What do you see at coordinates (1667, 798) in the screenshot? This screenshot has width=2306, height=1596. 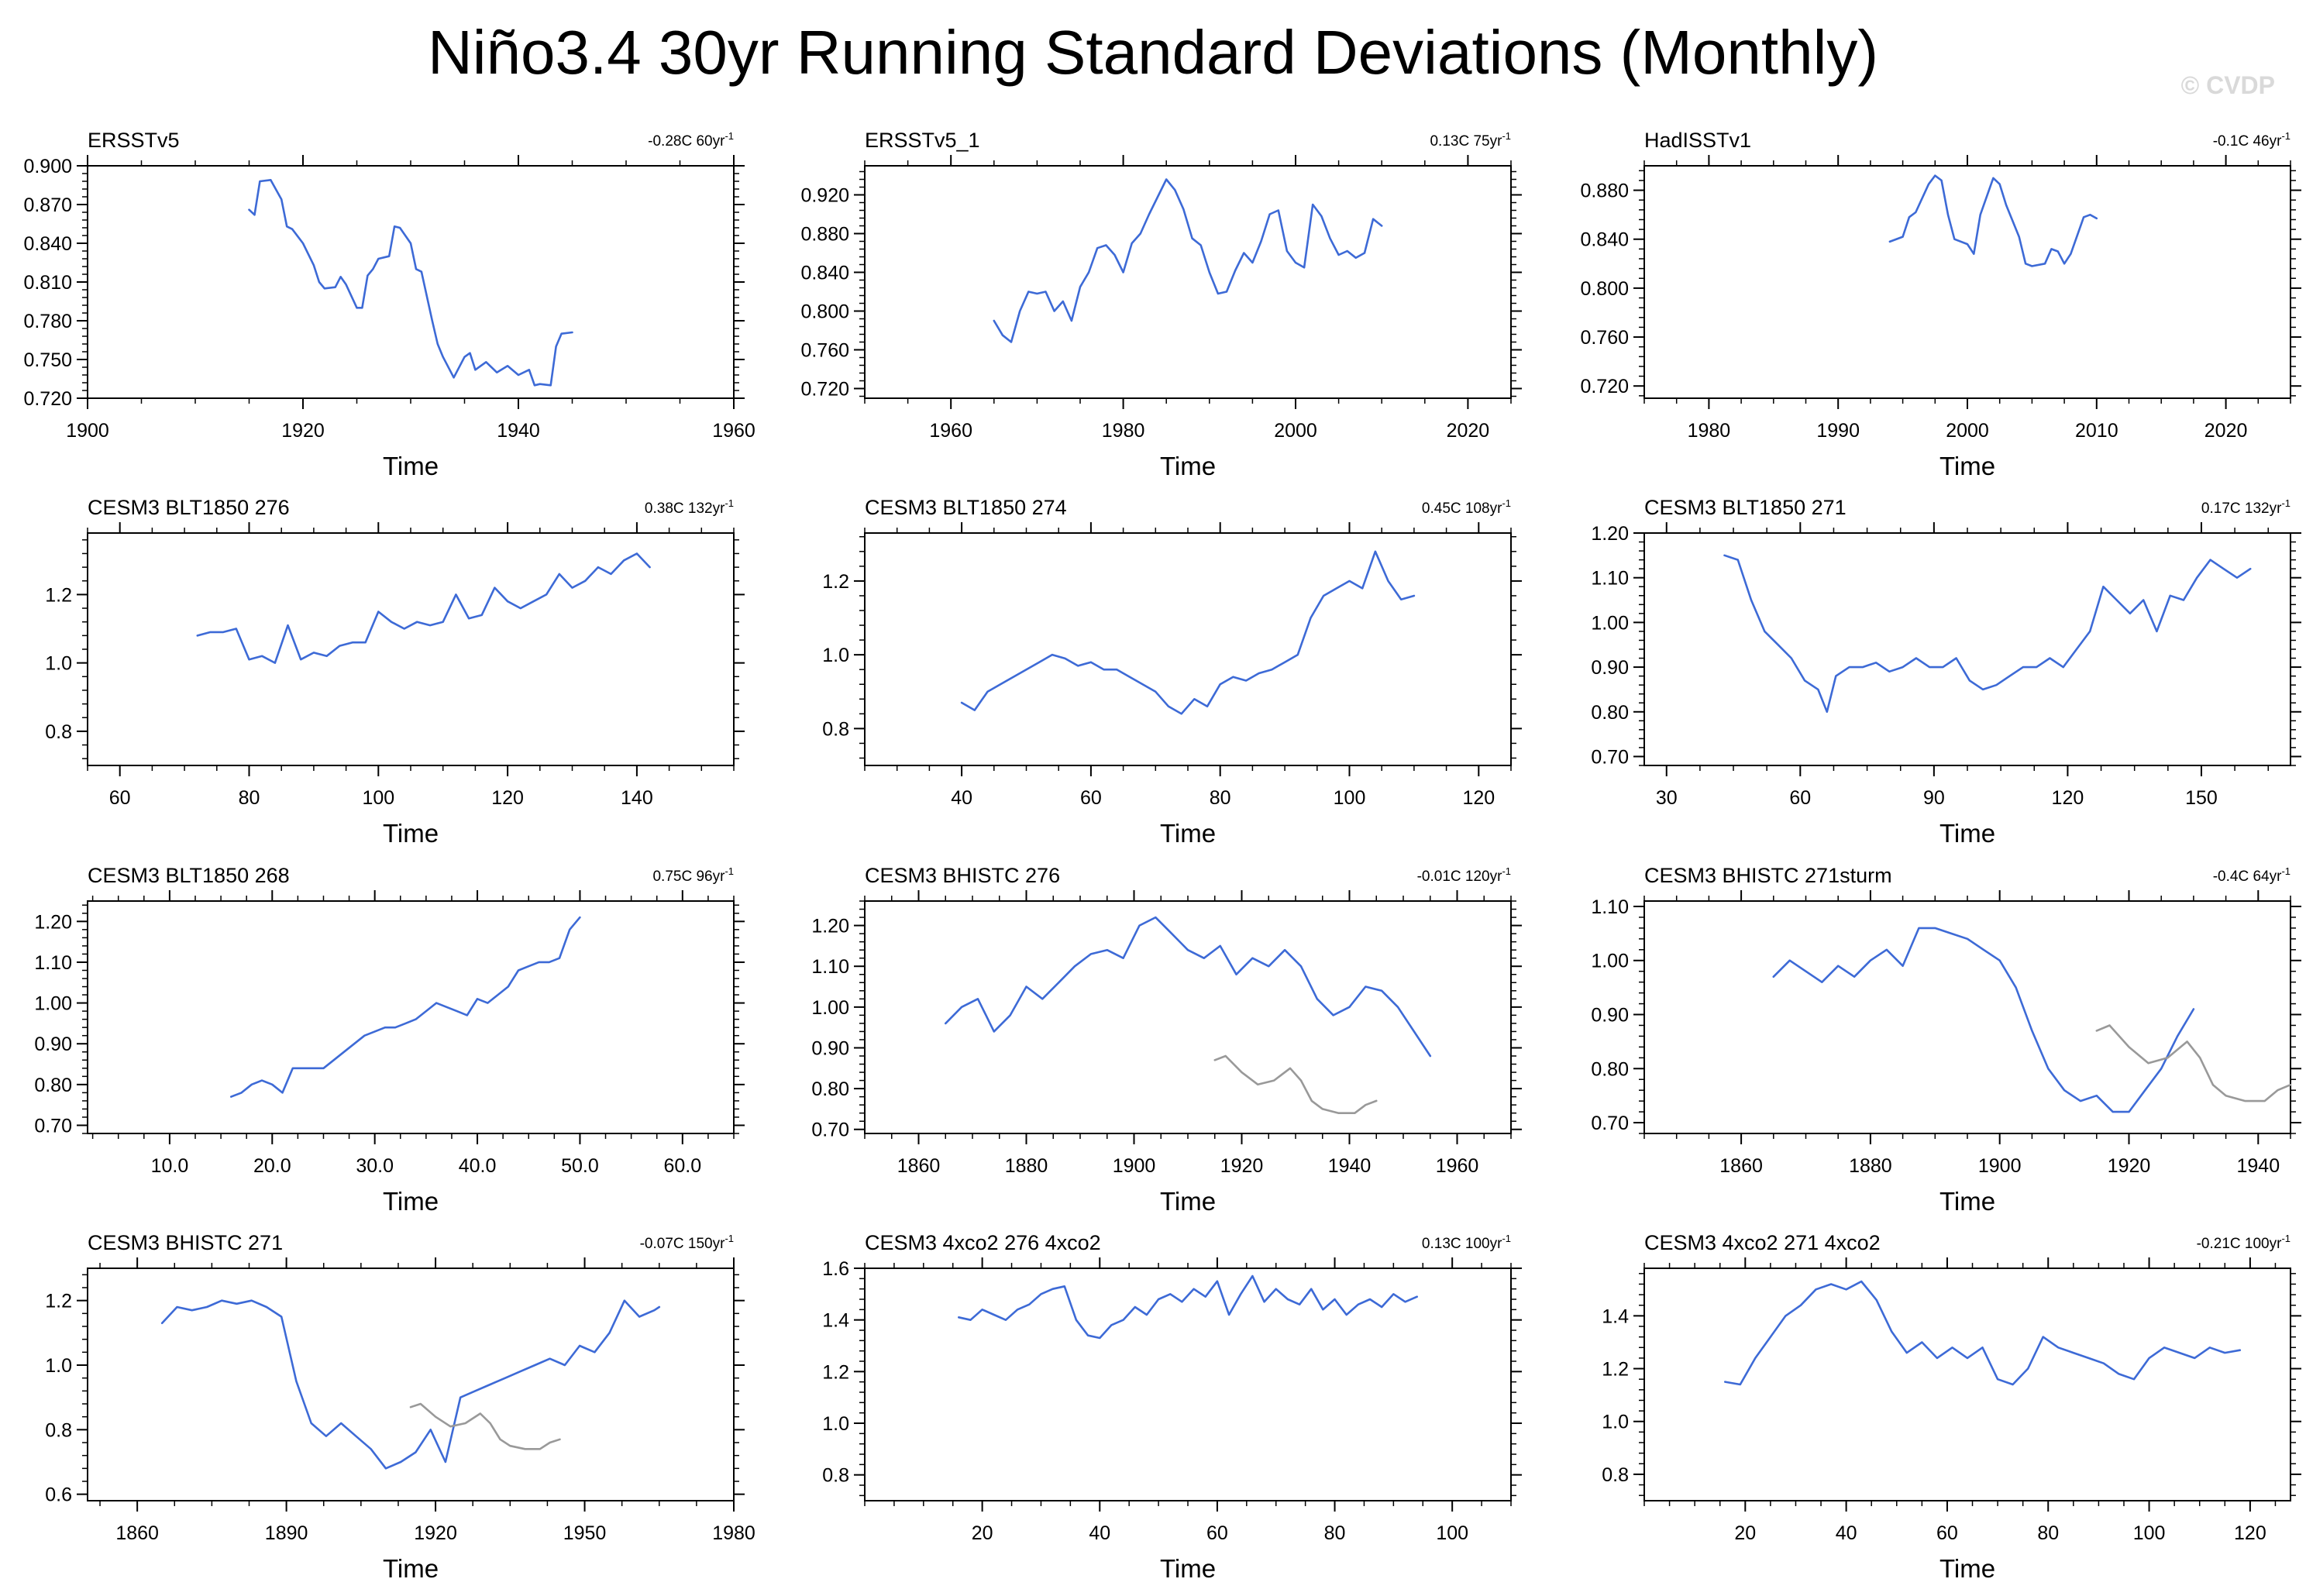 I see `x-tick-label: 30` at bounding box center [1667, 798].